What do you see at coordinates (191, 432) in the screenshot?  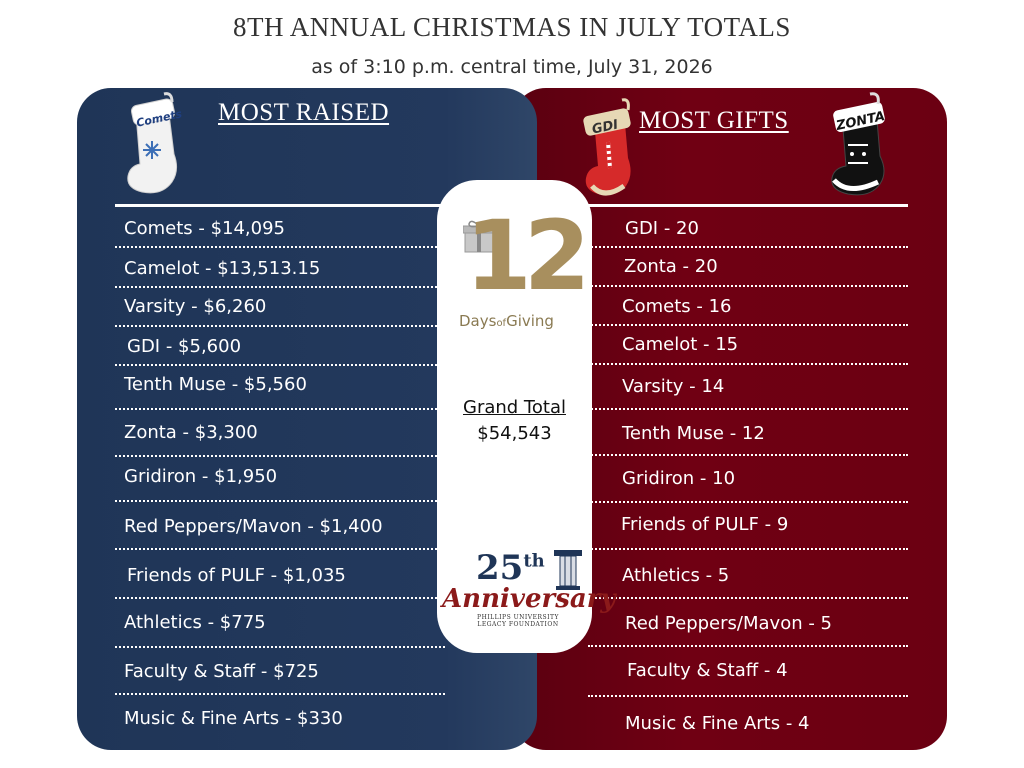 I see `most-raised-row: Zonta - $3,300` at bounding box center [191, 432].